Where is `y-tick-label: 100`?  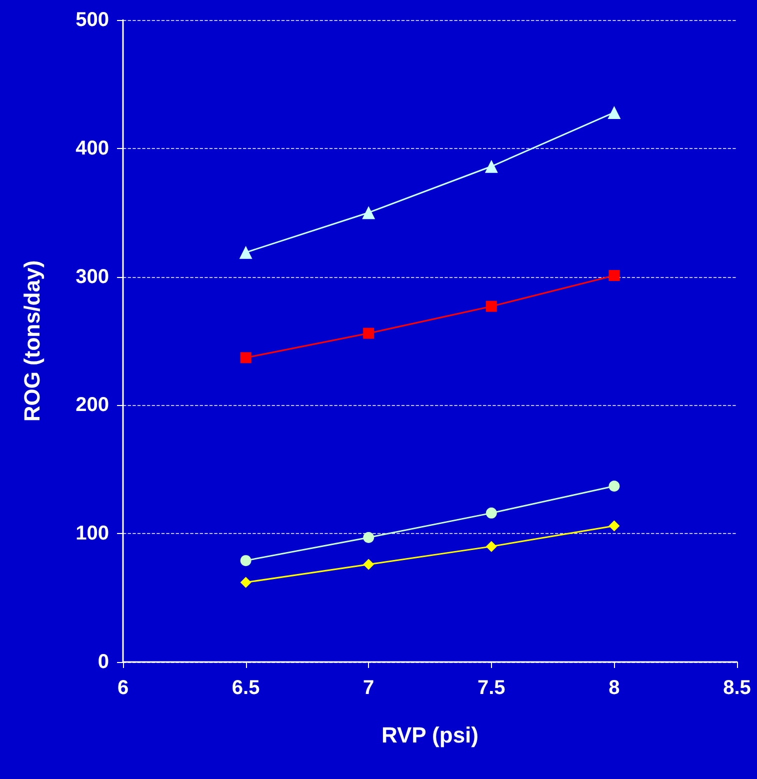 y-tick-label: 100 is located at coordinates (92, 533).